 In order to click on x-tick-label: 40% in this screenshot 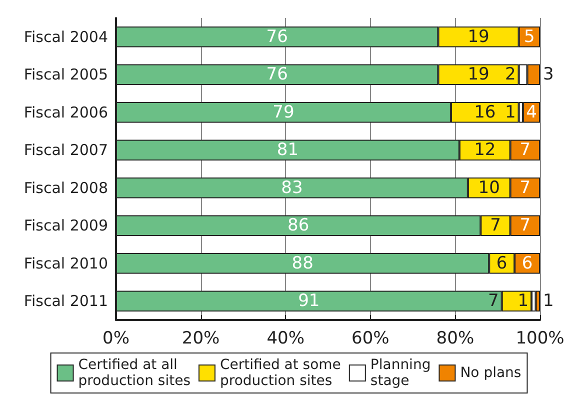, I will do `click(285, 338)`.